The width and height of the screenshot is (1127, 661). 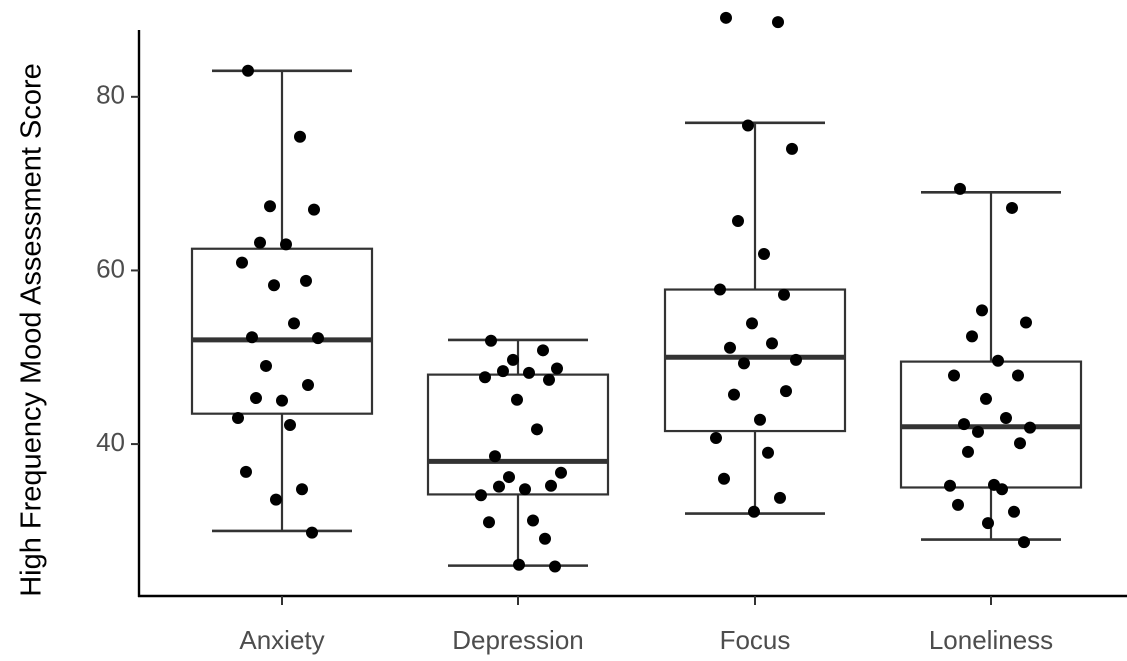 I want to click on x-tick-label: Anxiety, so click(x=281, y=640).